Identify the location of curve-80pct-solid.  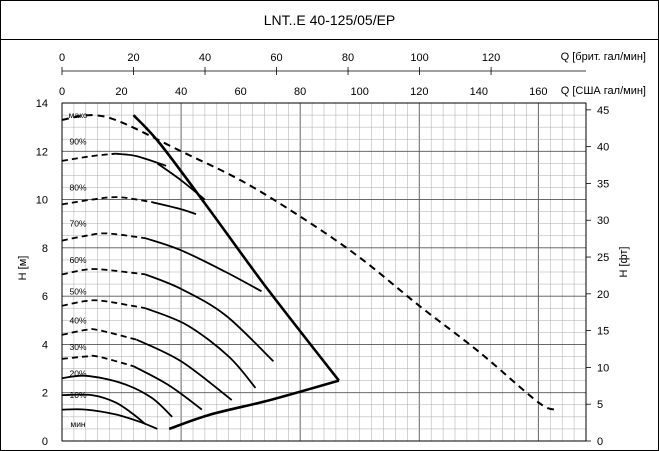
(174, 208).